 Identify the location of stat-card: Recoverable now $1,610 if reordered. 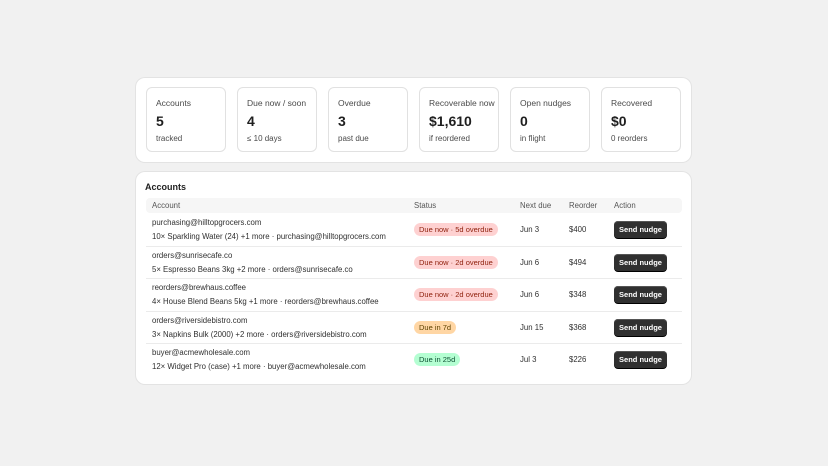
(459, 119).